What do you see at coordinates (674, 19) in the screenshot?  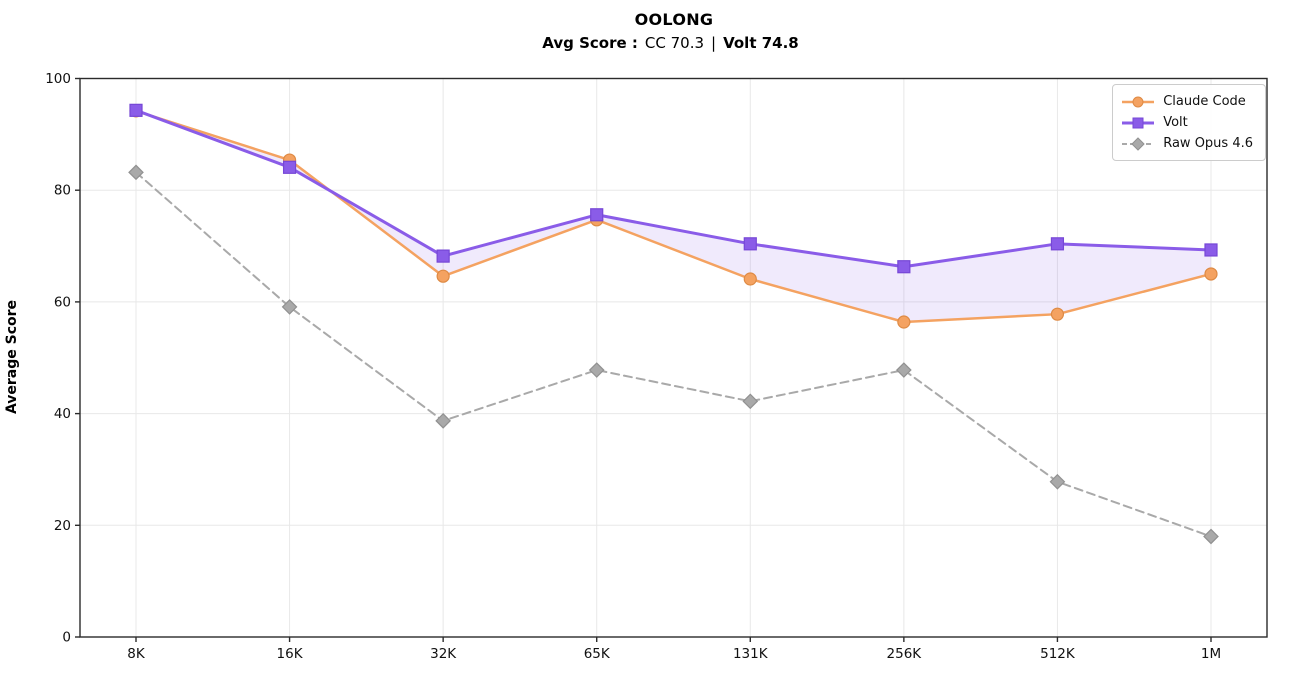 I see `chart-title: OOLONG` at bounding box center [674, 19].